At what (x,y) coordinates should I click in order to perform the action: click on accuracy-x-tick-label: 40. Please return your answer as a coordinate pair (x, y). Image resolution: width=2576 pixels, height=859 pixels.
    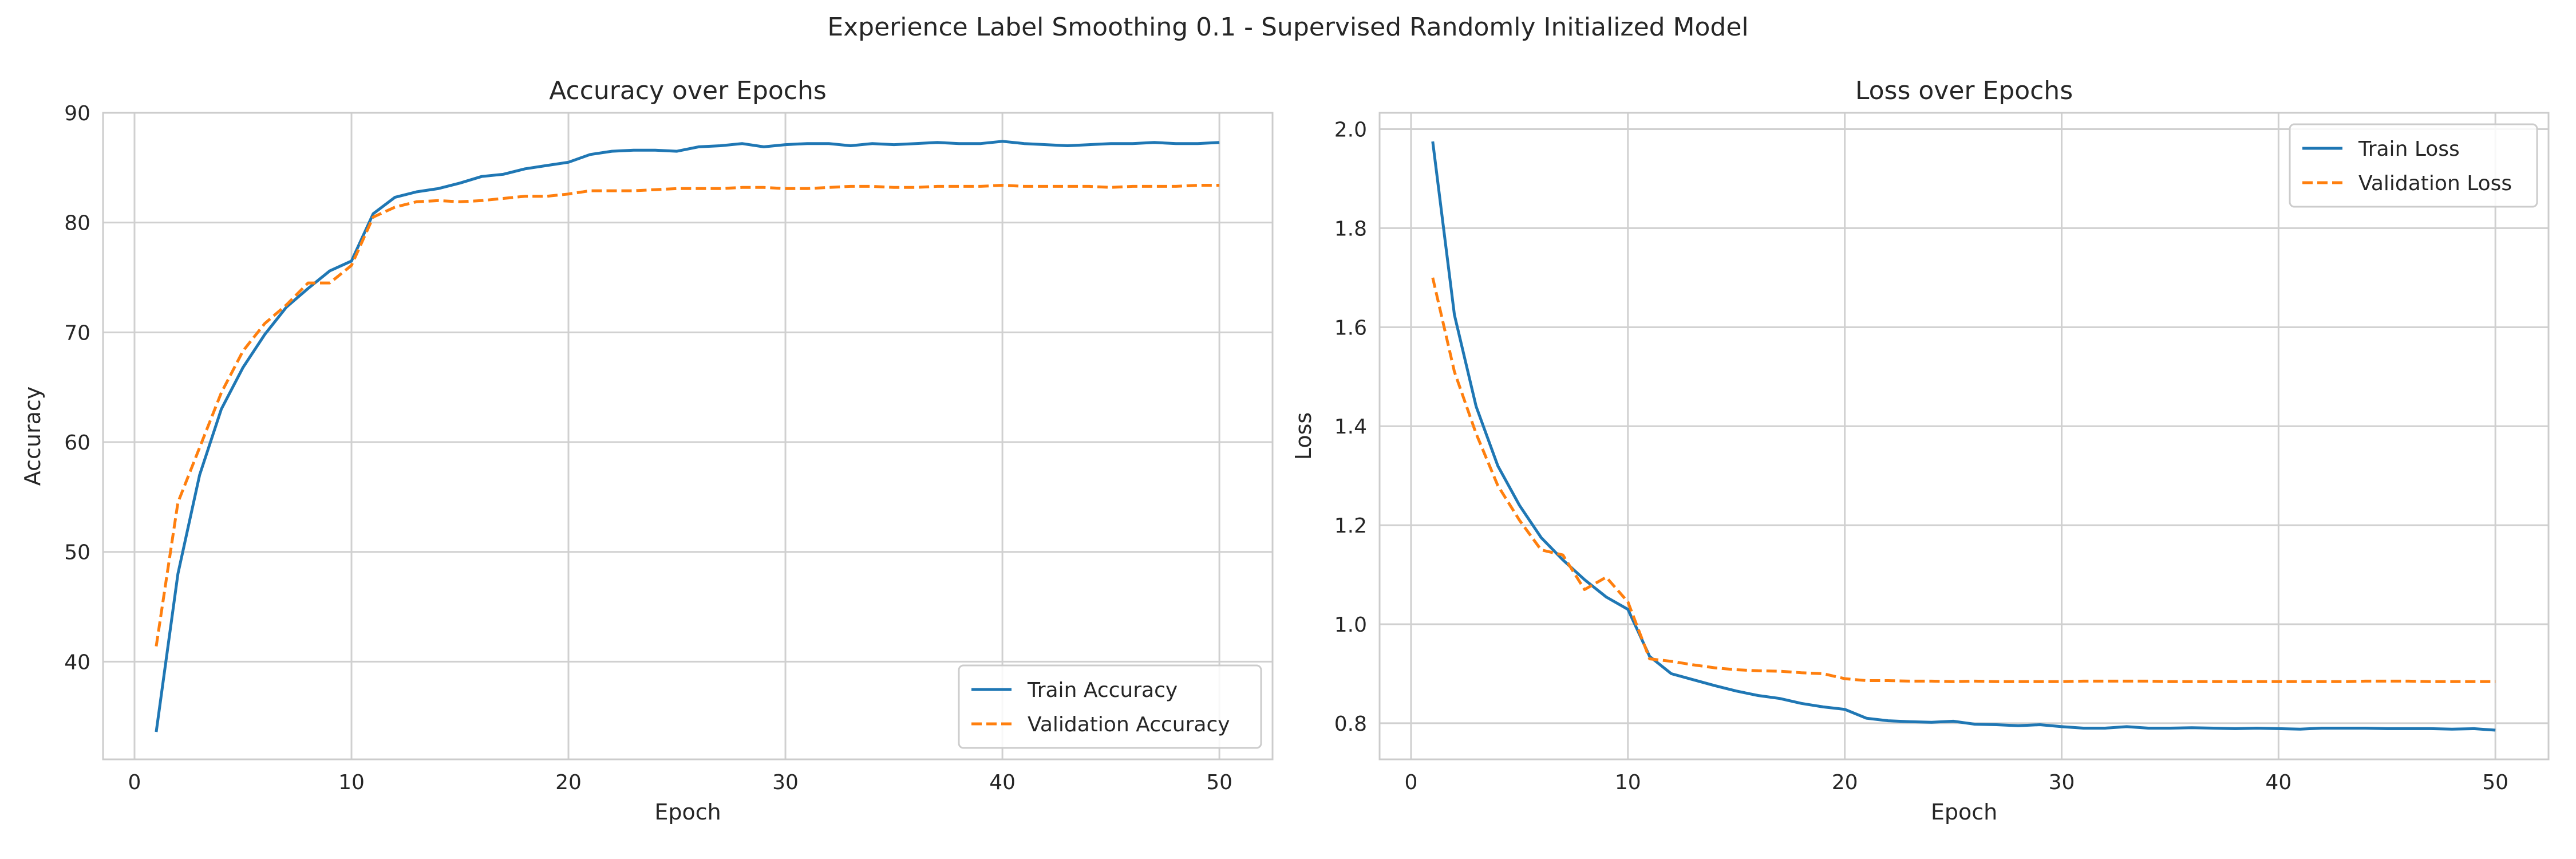
    Looking at the image, I should click on (1002, 782).